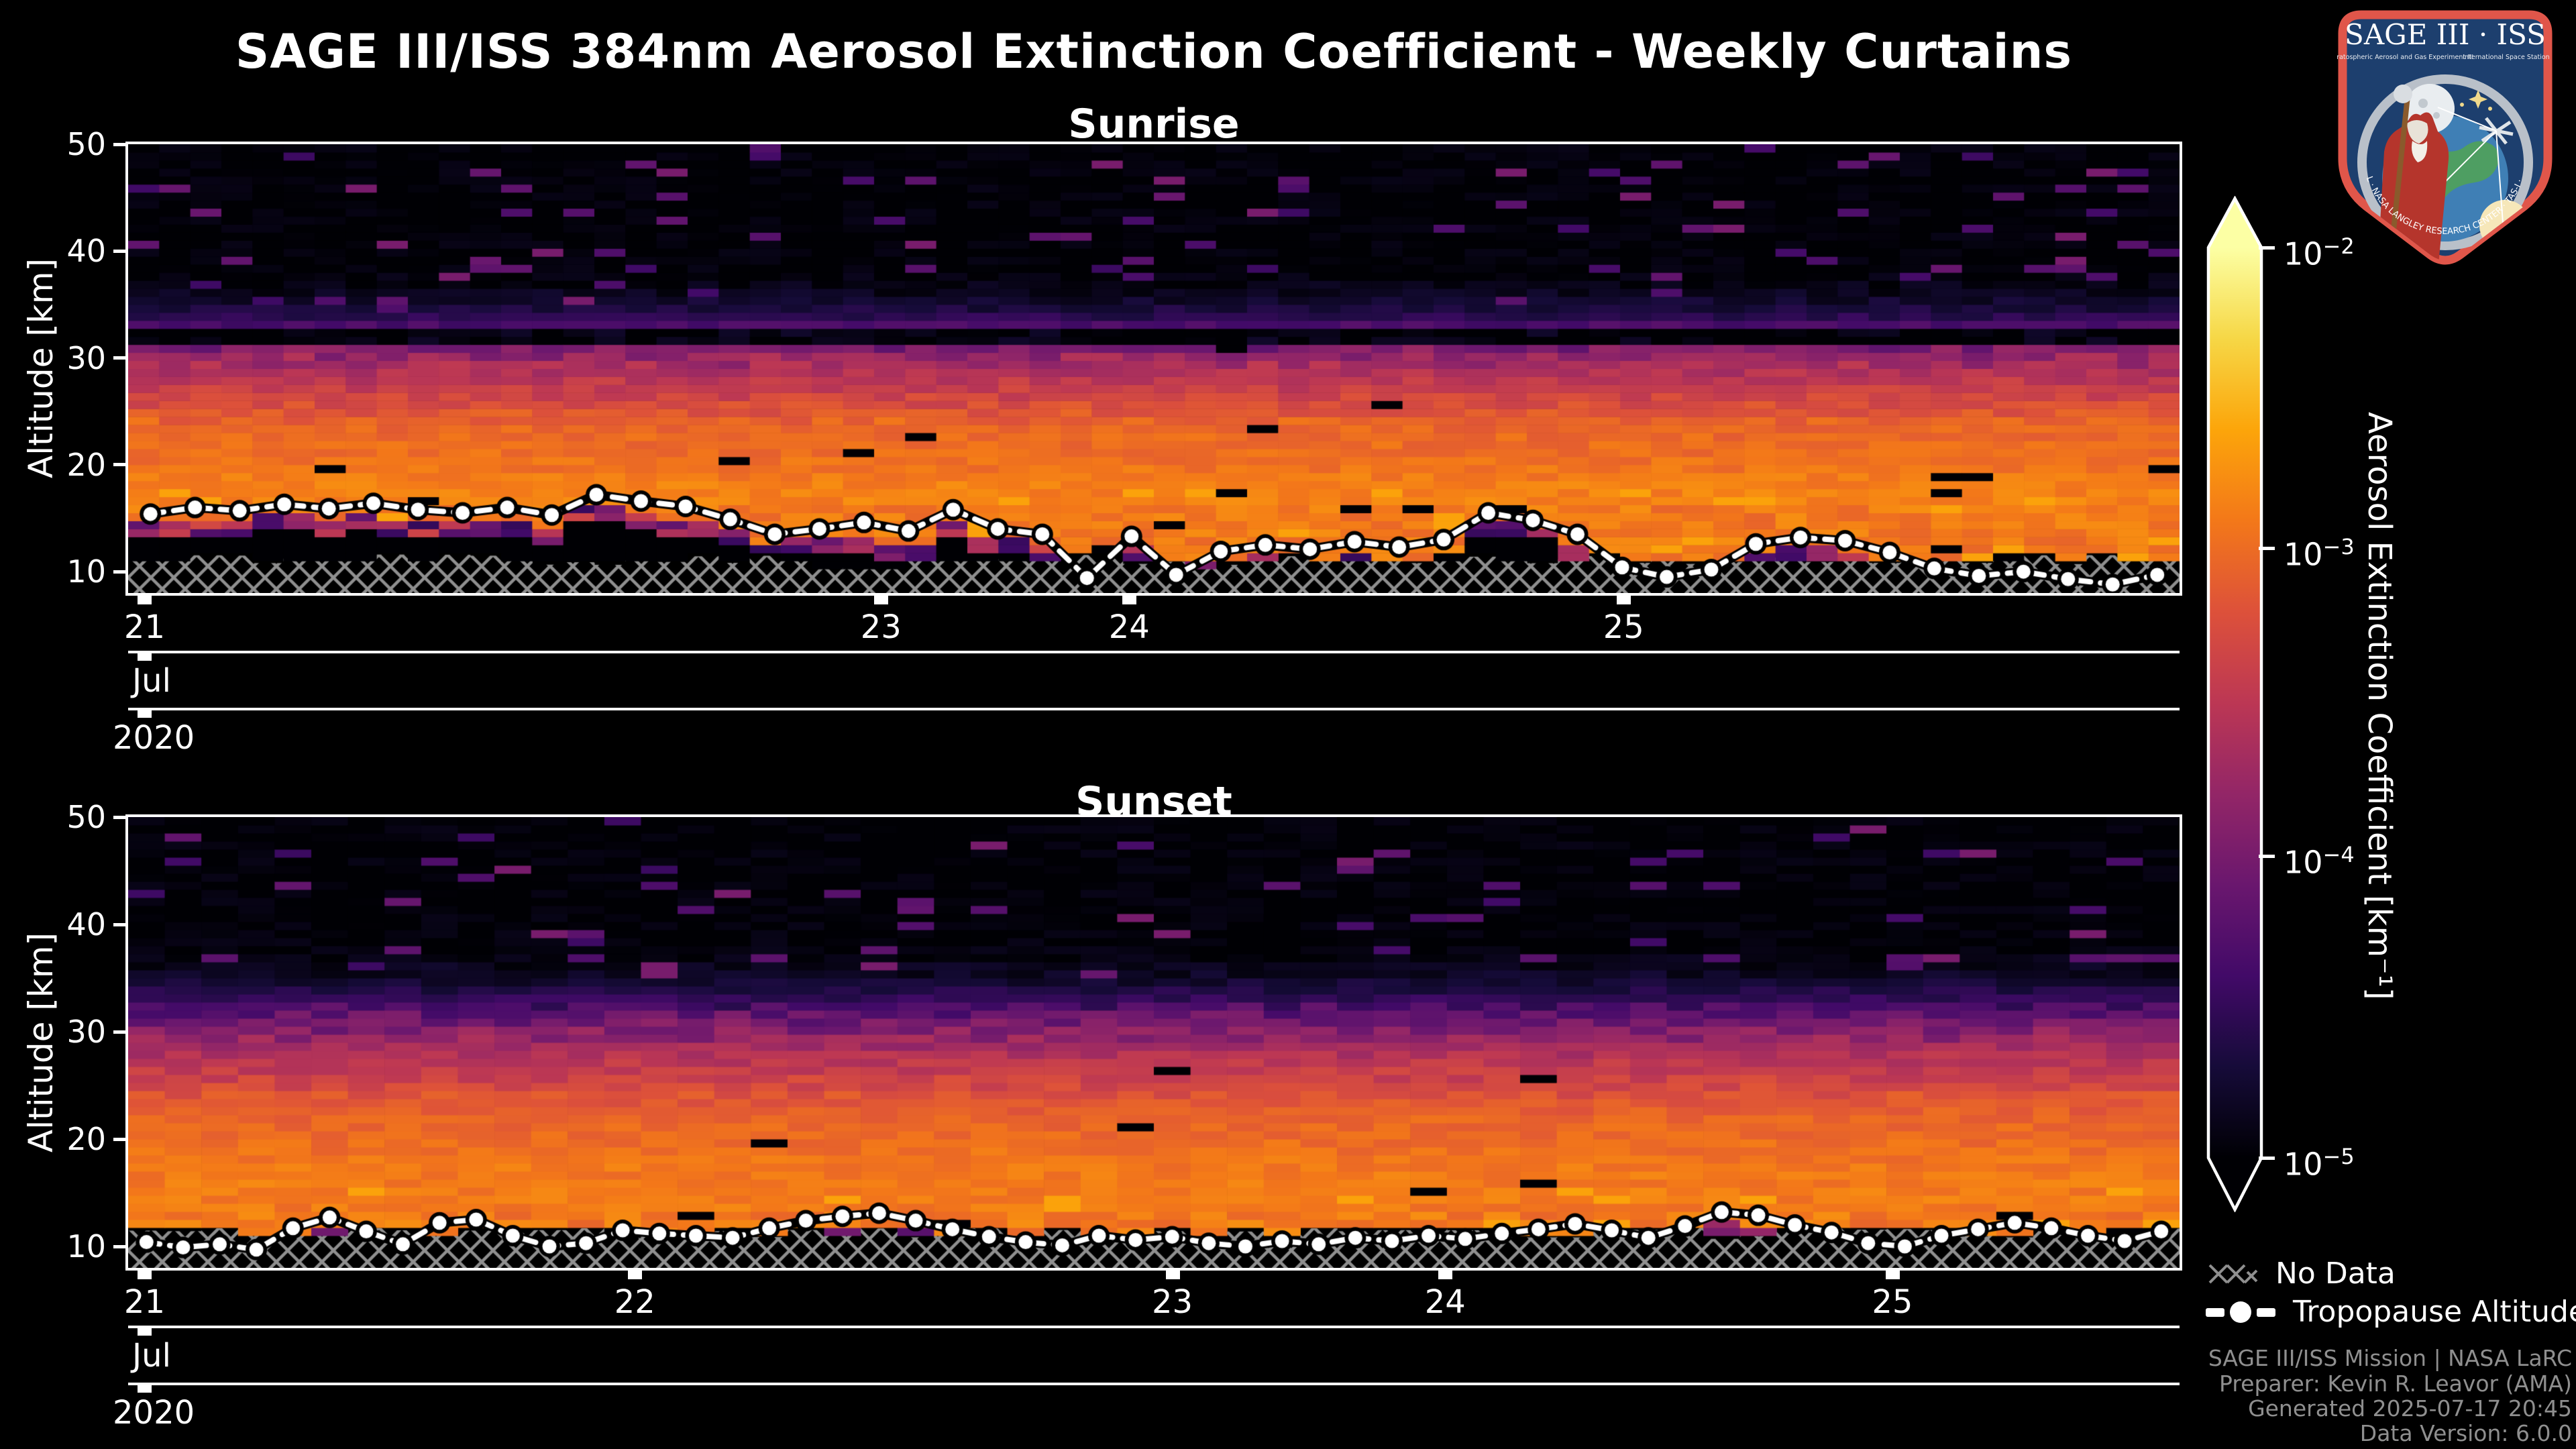 This screenshot has width=2576, height=1449. Describe the element at coordinates (2335, 1273) in the screenshot. I see `no-data-label: No Data` at that location.